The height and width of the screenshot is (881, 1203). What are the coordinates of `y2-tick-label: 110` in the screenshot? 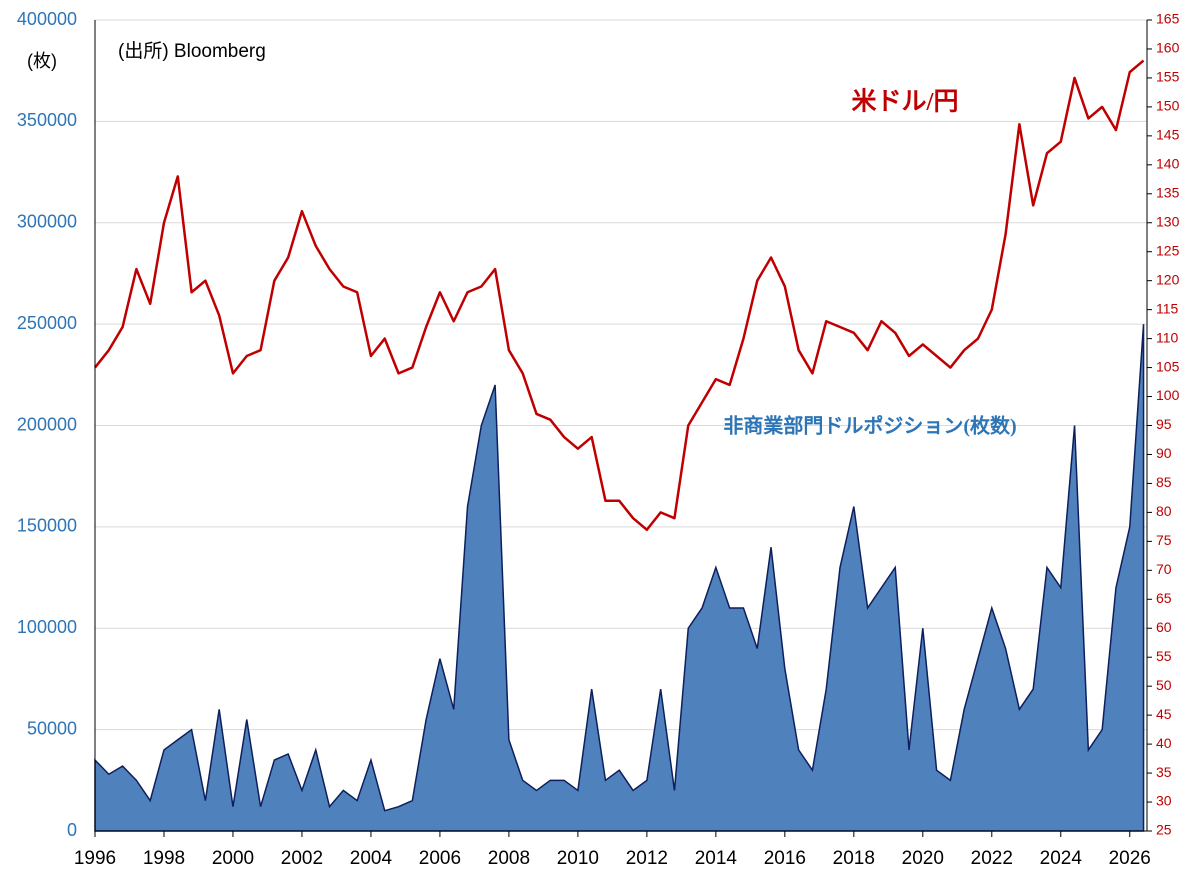 It's located at (1167, 337).